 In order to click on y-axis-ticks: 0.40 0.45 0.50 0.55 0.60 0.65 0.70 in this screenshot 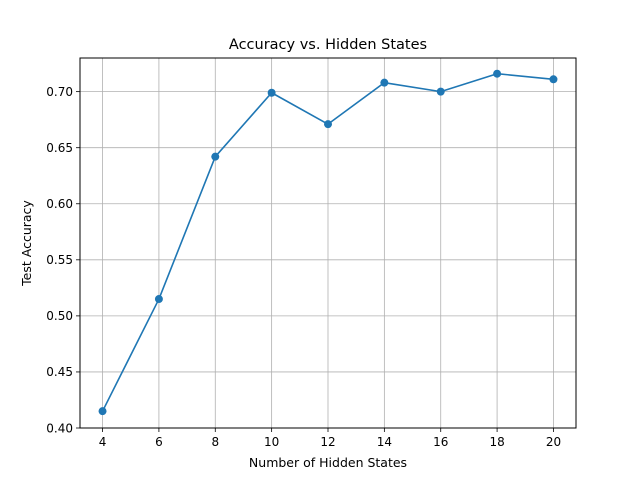, I will do `click(63, 260)`.